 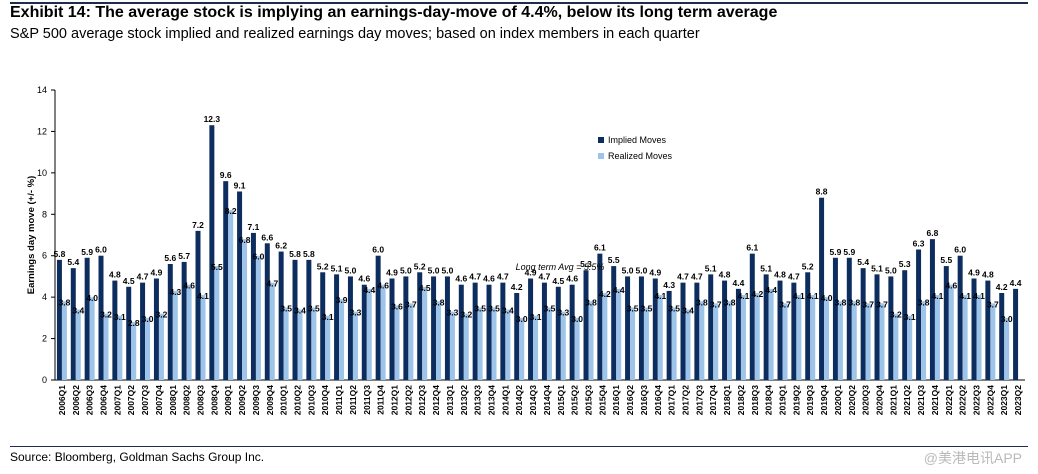 I want to click on x-tick-label: 2016Q2, so click(x=630, y=400).